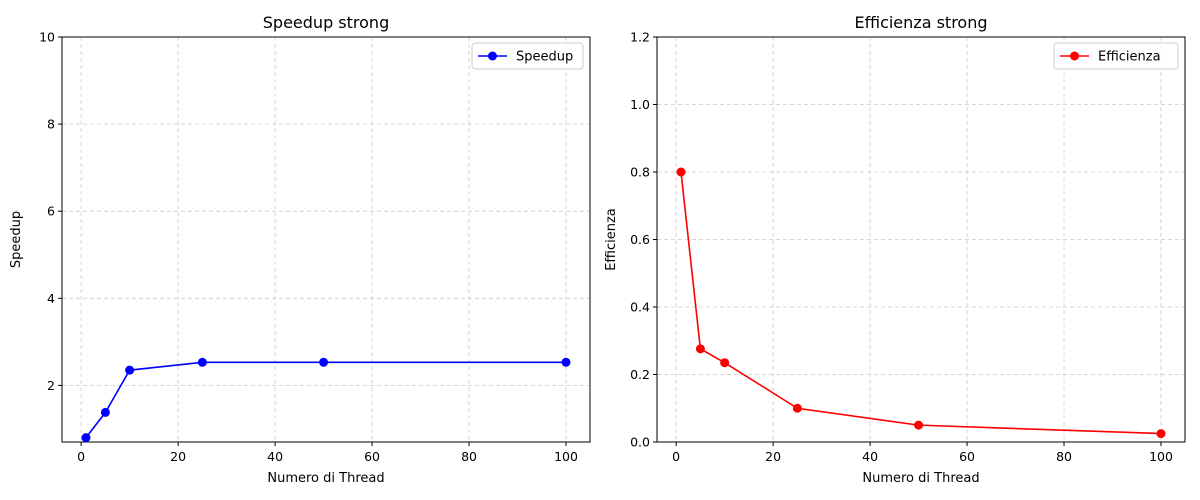 Image resolution: width=1200 pixels, height=500 pixels. What do you see at coordinates (1129, 57) in the screenshot?
I see `efficienza-legend-label: Efficienza` at bounding box center [1129, 57].